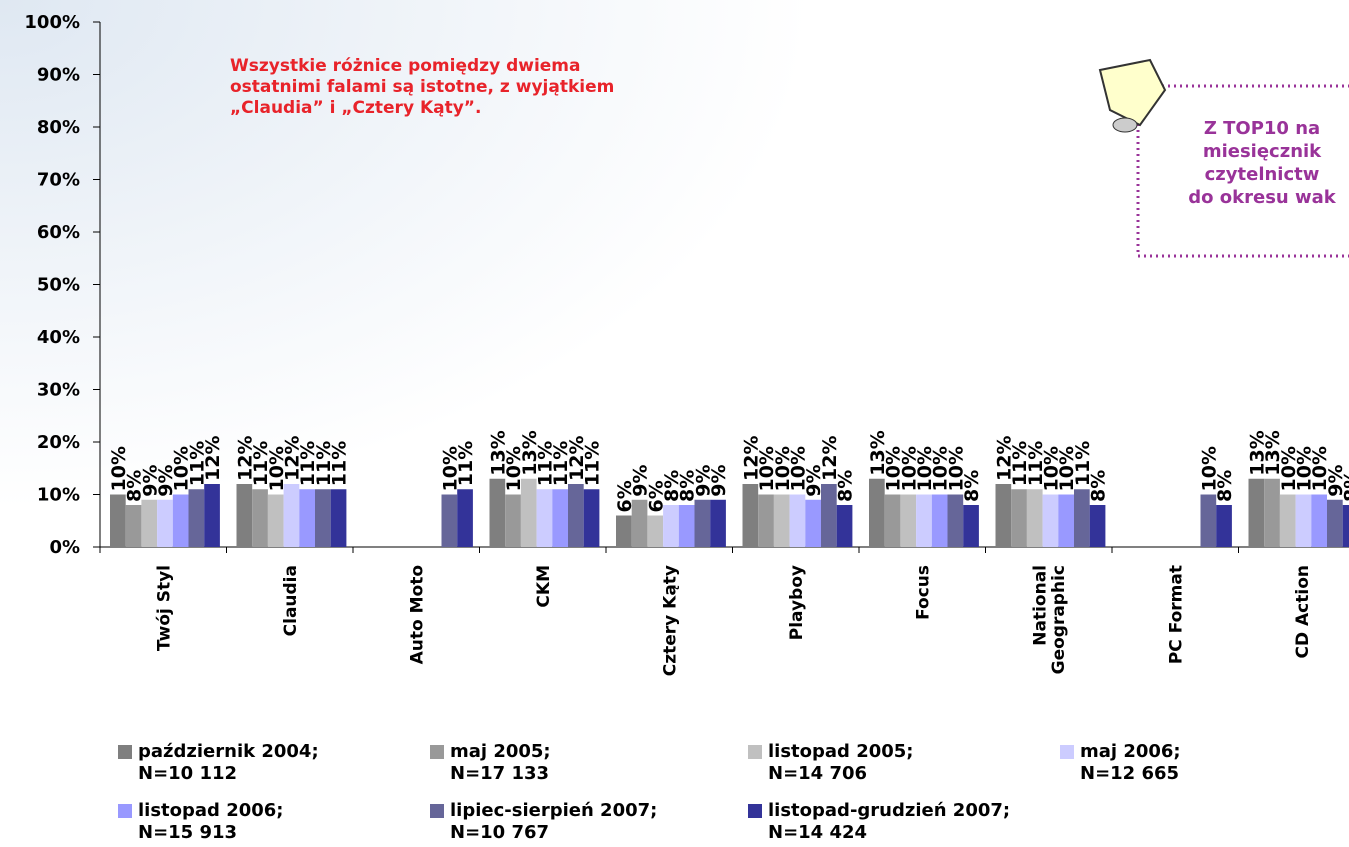  I want to click on legend-entry: maj 2005; N=17 133, so click(490, 763).